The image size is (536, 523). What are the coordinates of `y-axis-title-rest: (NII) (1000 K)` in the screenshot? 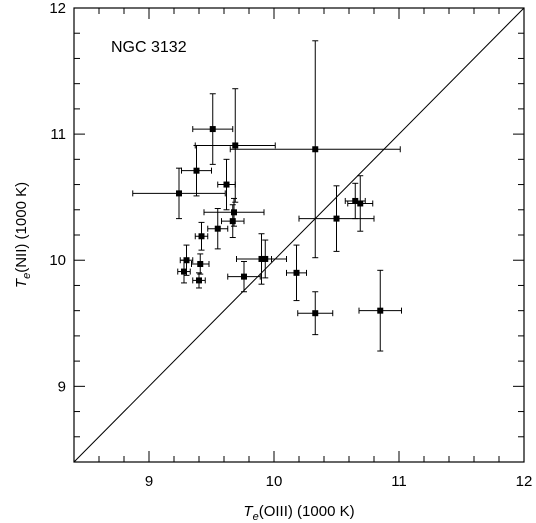 It's located at (21, 227).